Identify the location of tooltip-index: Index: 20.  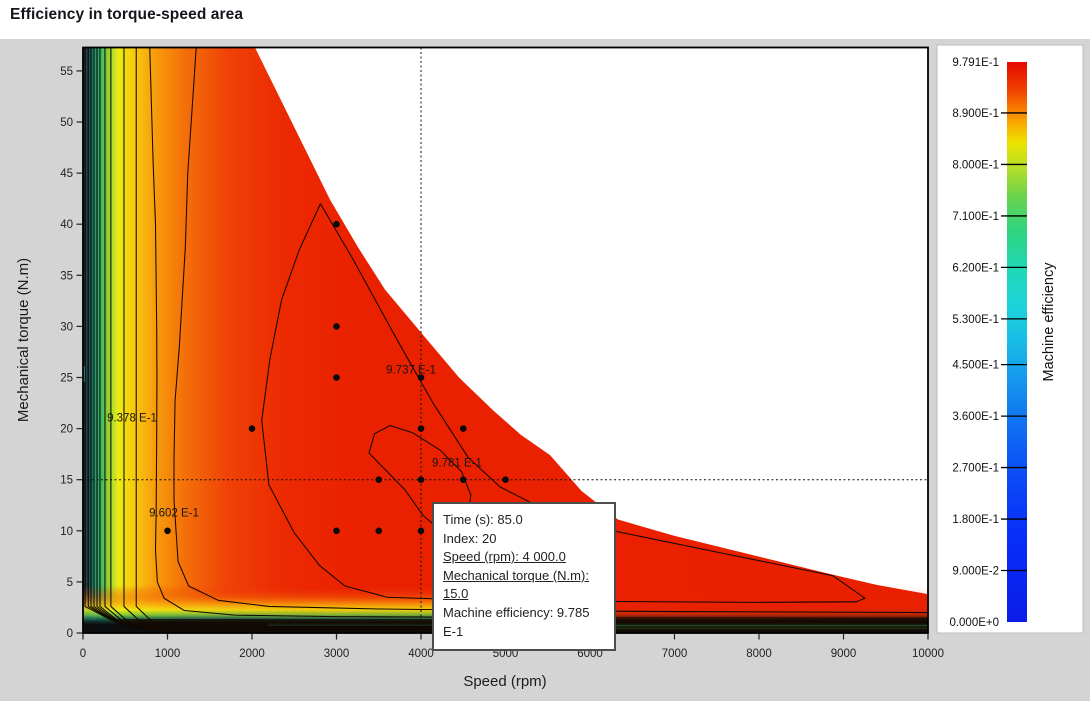
(470, 538).